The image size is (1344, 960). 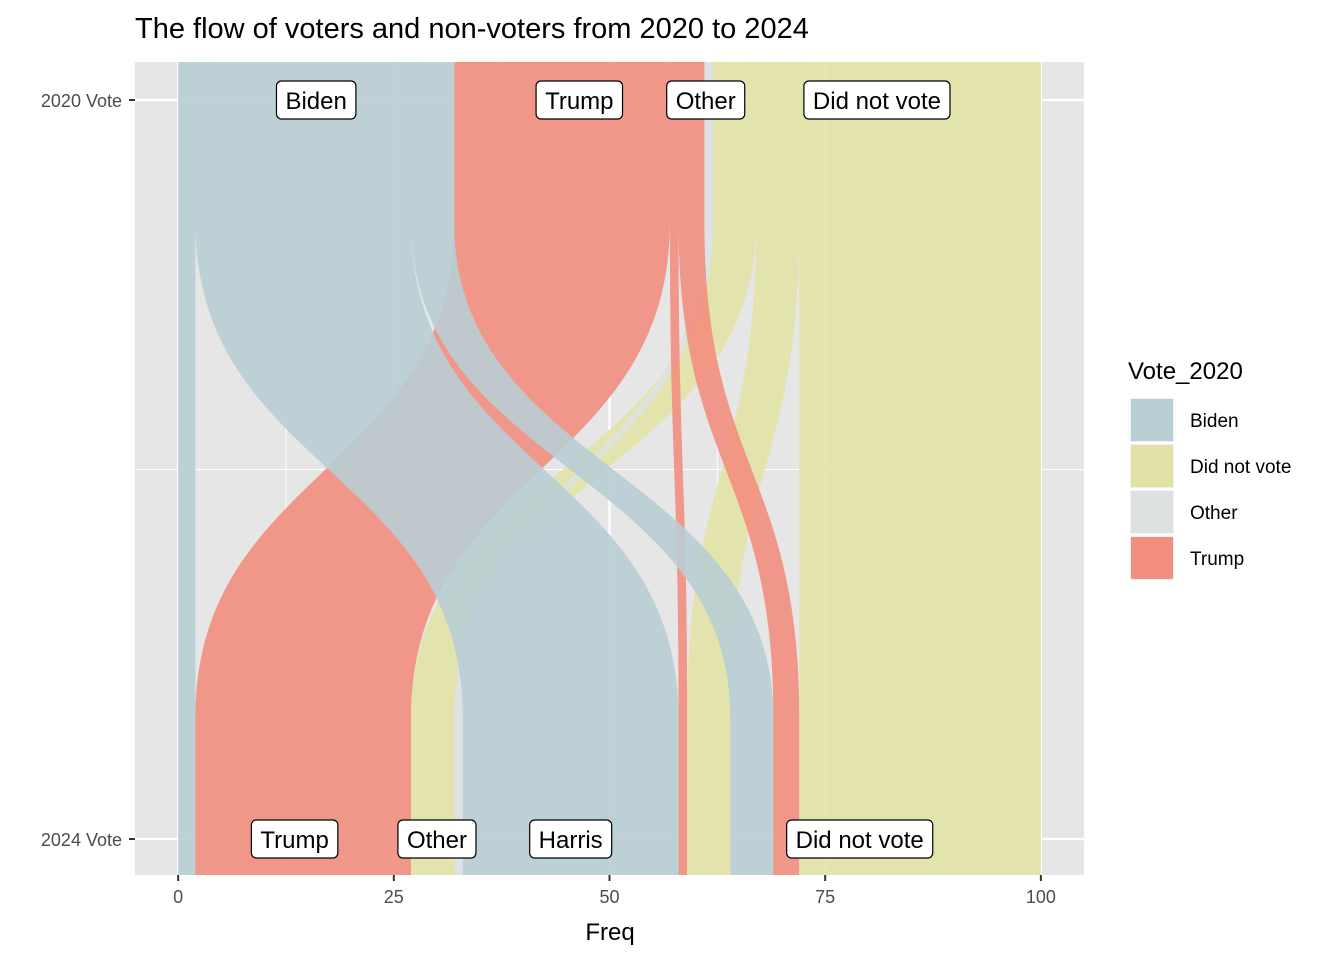 I want to click on stratum-label-text: Biden, so click(x=315, y=101).